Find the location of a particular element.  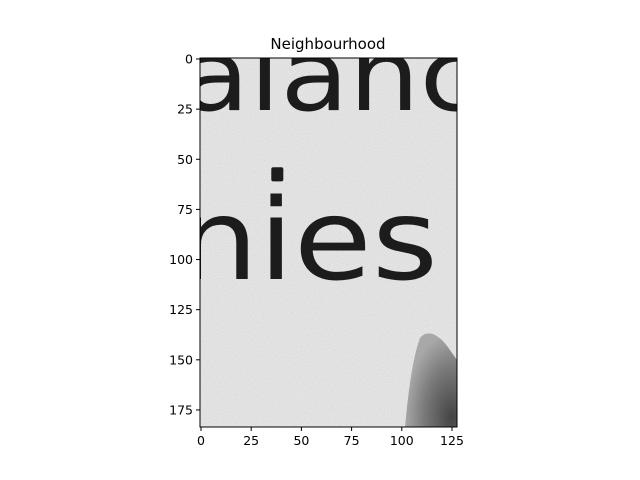

chart-title: Neighbourhood is located at coordinates (327, 44).